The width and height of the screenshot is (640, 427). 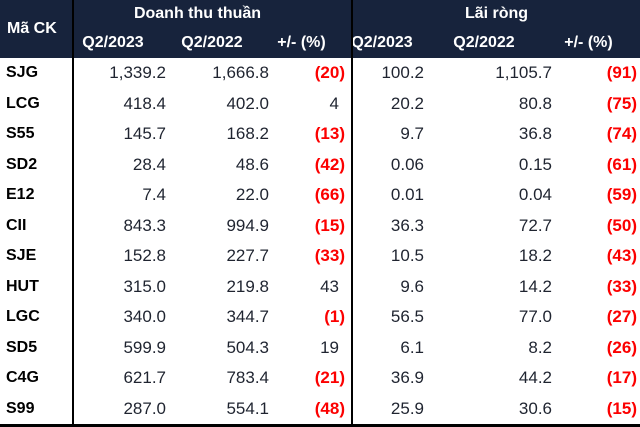 What do you see at coordinates (391, 378) in the screenshot?
I see `net-profit-q2-2023: 36.9` at bounding box center [391, 378].